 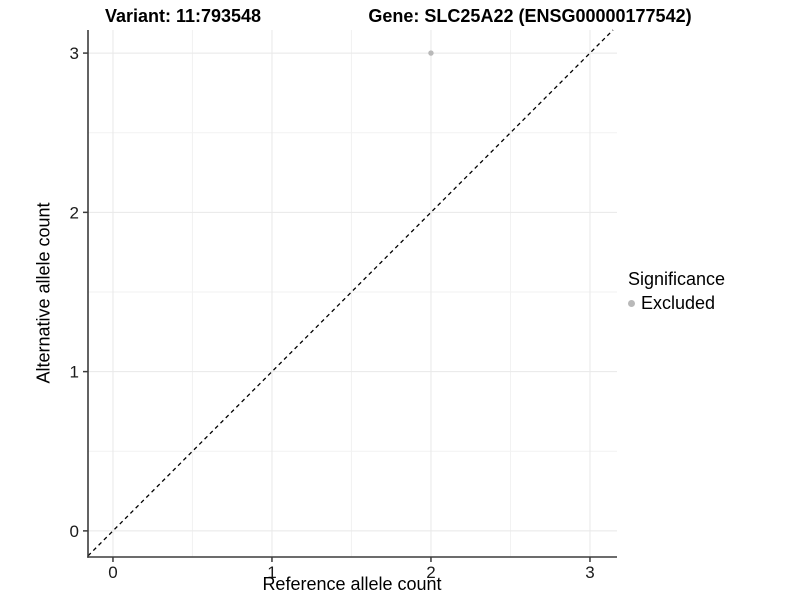 I want to click on legend-item-label: Excluded, so click(x=678, y=303).